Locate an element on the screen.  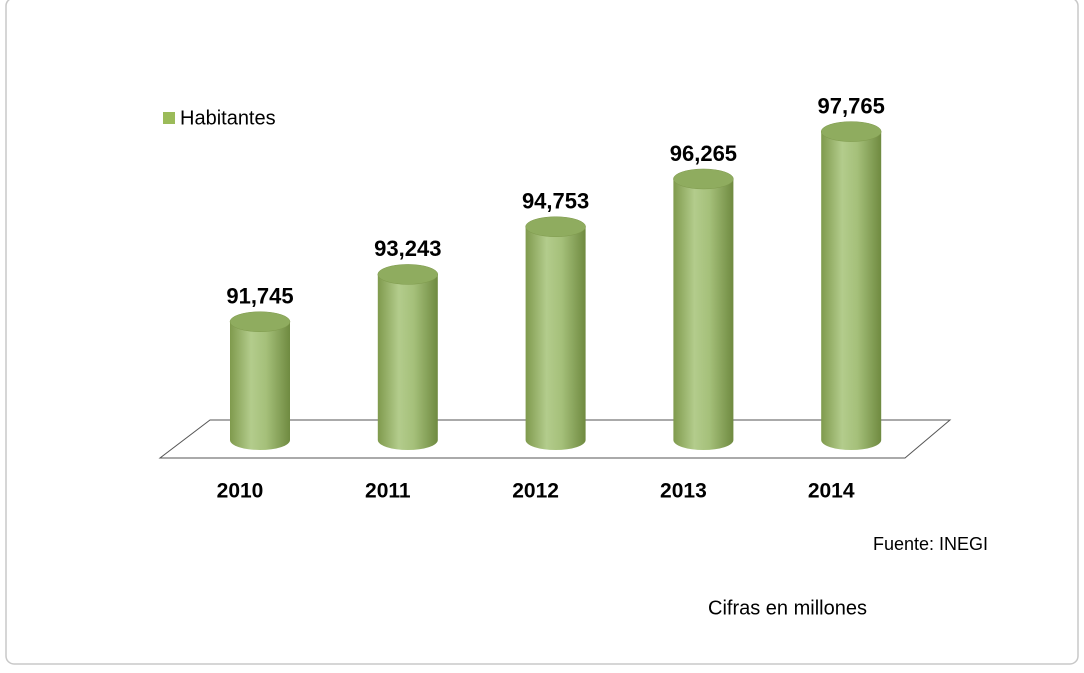
source-note: Fuente: INEGI is located at coordinates (930, 544).